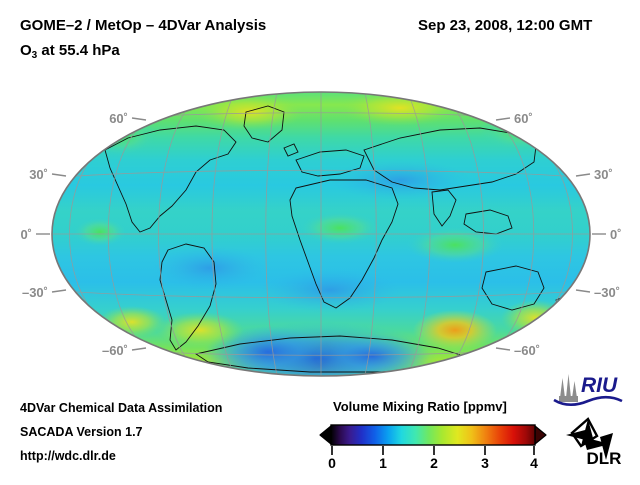  Describe the element at coordinates (340, 228) in the screenshot. I see `feature-equatorial-green-patch-africa` at that location.